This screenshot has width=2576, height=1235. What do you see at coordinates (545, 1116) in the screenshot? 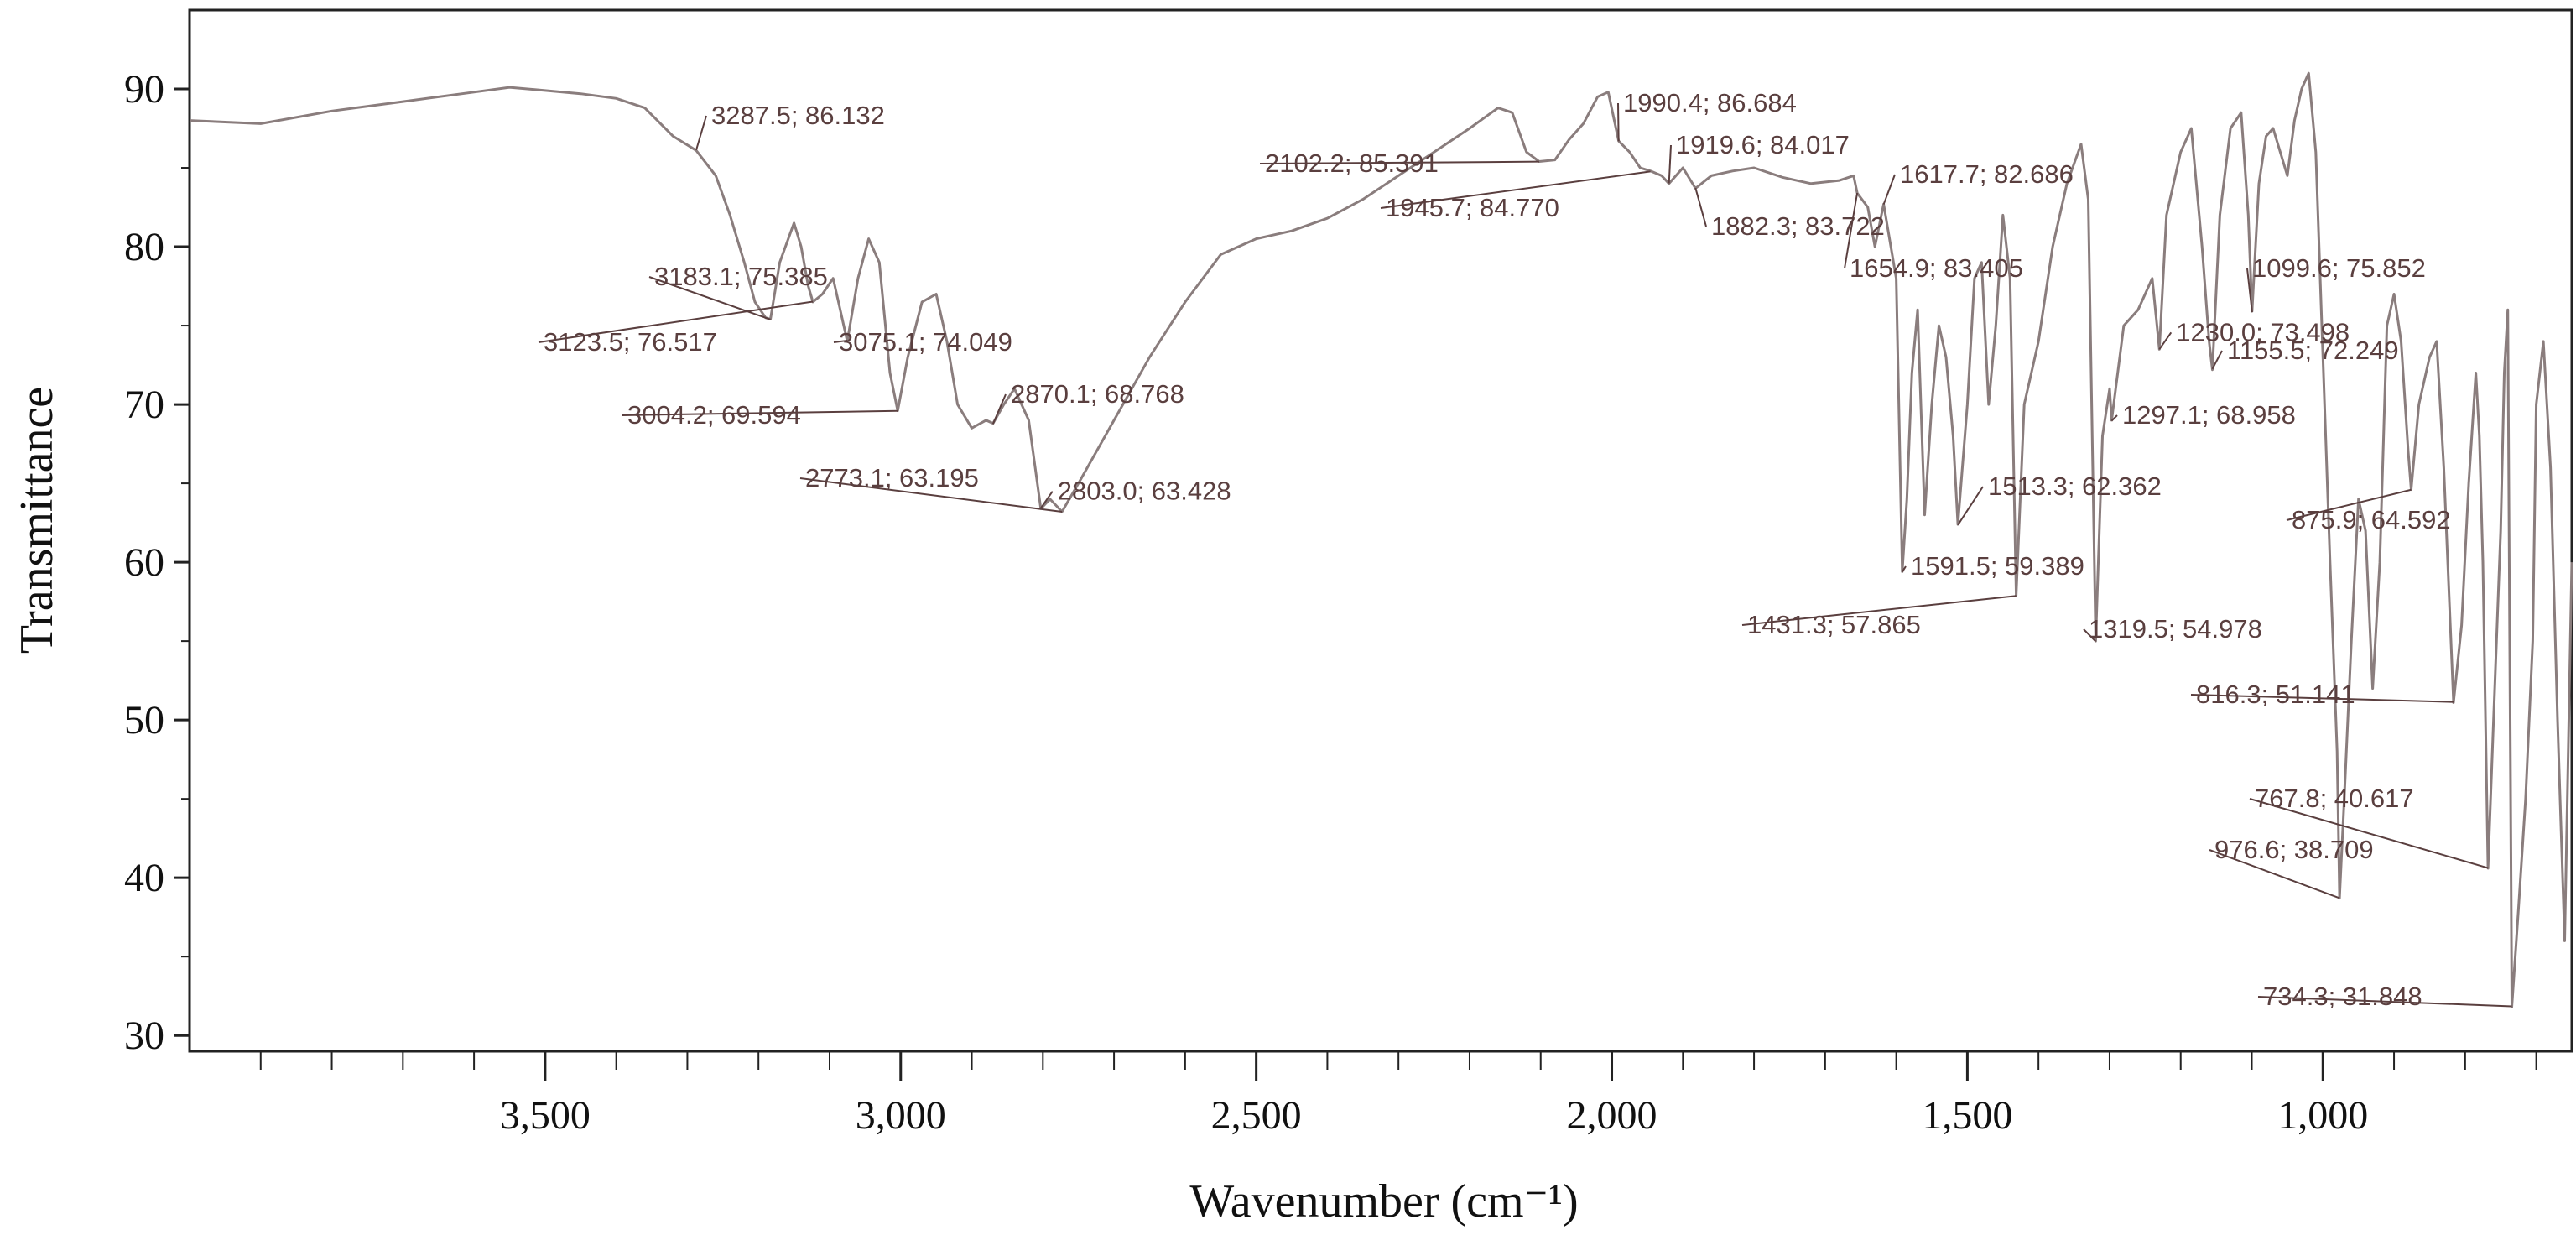
I see `x-tick-label: 3,500` at bounding box center [545, 1116].